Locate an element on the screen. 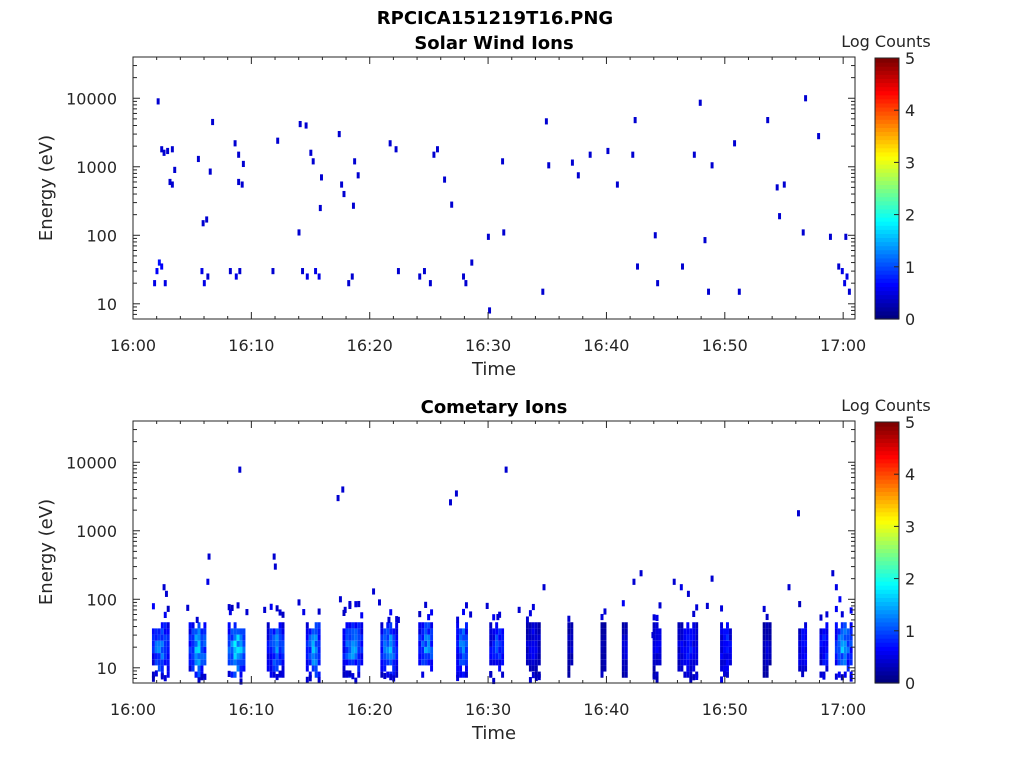 This screenshot has height=768, width=1024. y-tick-label: 1000 is located at coordinates (96, 167).